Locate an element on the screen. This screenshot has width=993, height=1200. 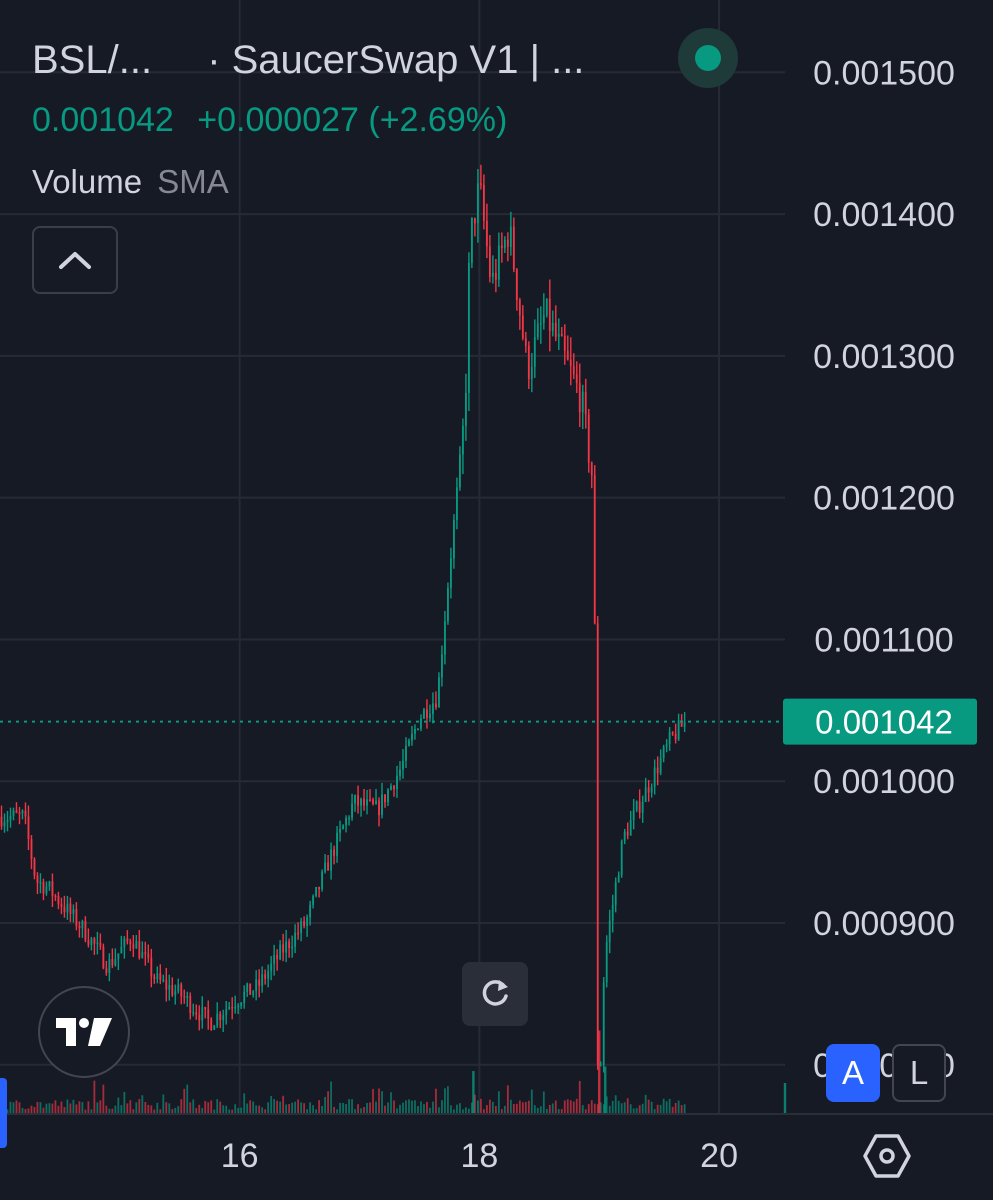
auto-scale-button: A is located at coordinates (853, 1073).